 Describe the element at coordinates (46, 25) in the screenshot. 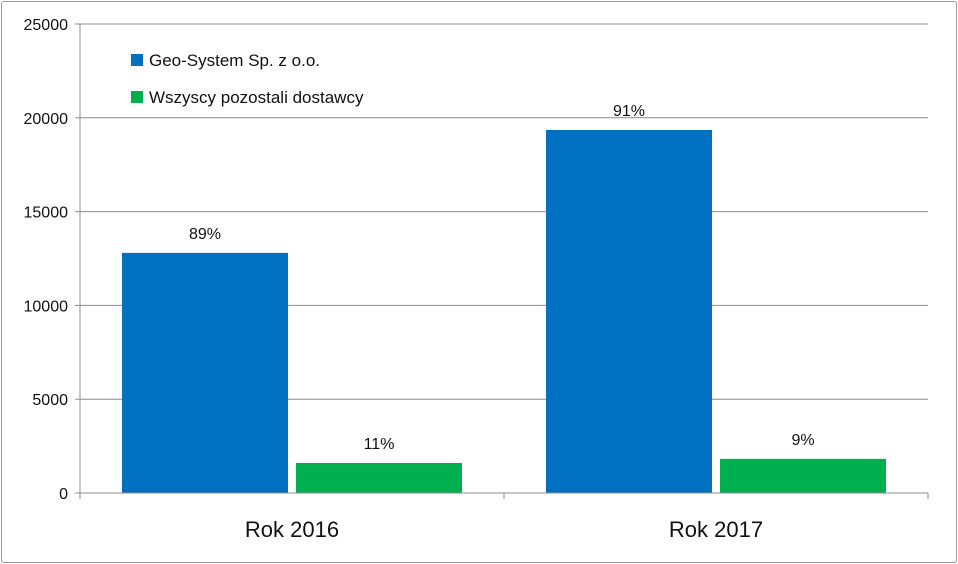

I see `y-tick-label: 25000` at that location.